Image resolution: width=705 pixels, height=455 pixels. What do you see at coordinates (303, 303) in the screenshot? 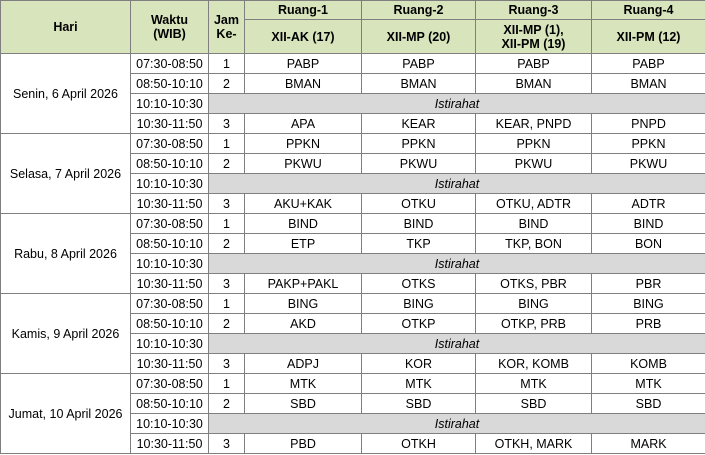
I see `subject-cell-room-1: BING` at bounding box center [303, 303].